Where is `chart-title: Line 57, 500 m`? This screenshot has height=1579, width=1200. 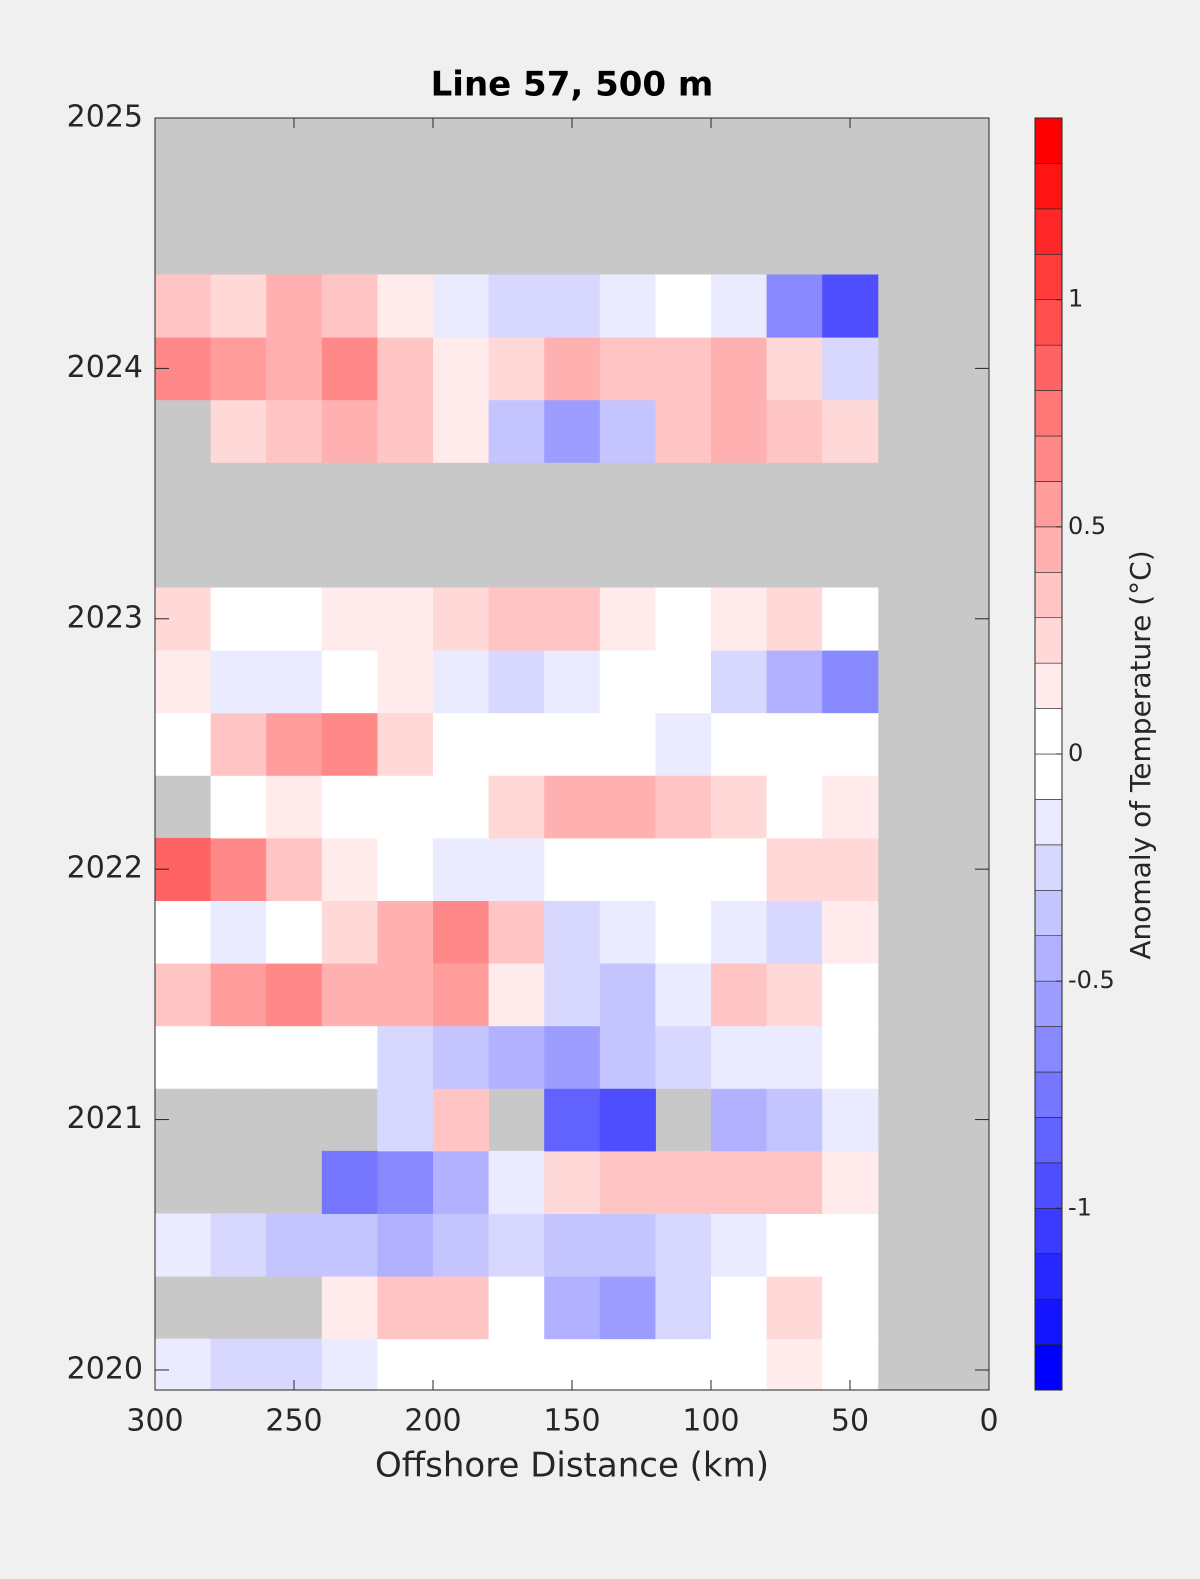
chart-title: Line 57, 500 m is located at coordinates (572, 85).